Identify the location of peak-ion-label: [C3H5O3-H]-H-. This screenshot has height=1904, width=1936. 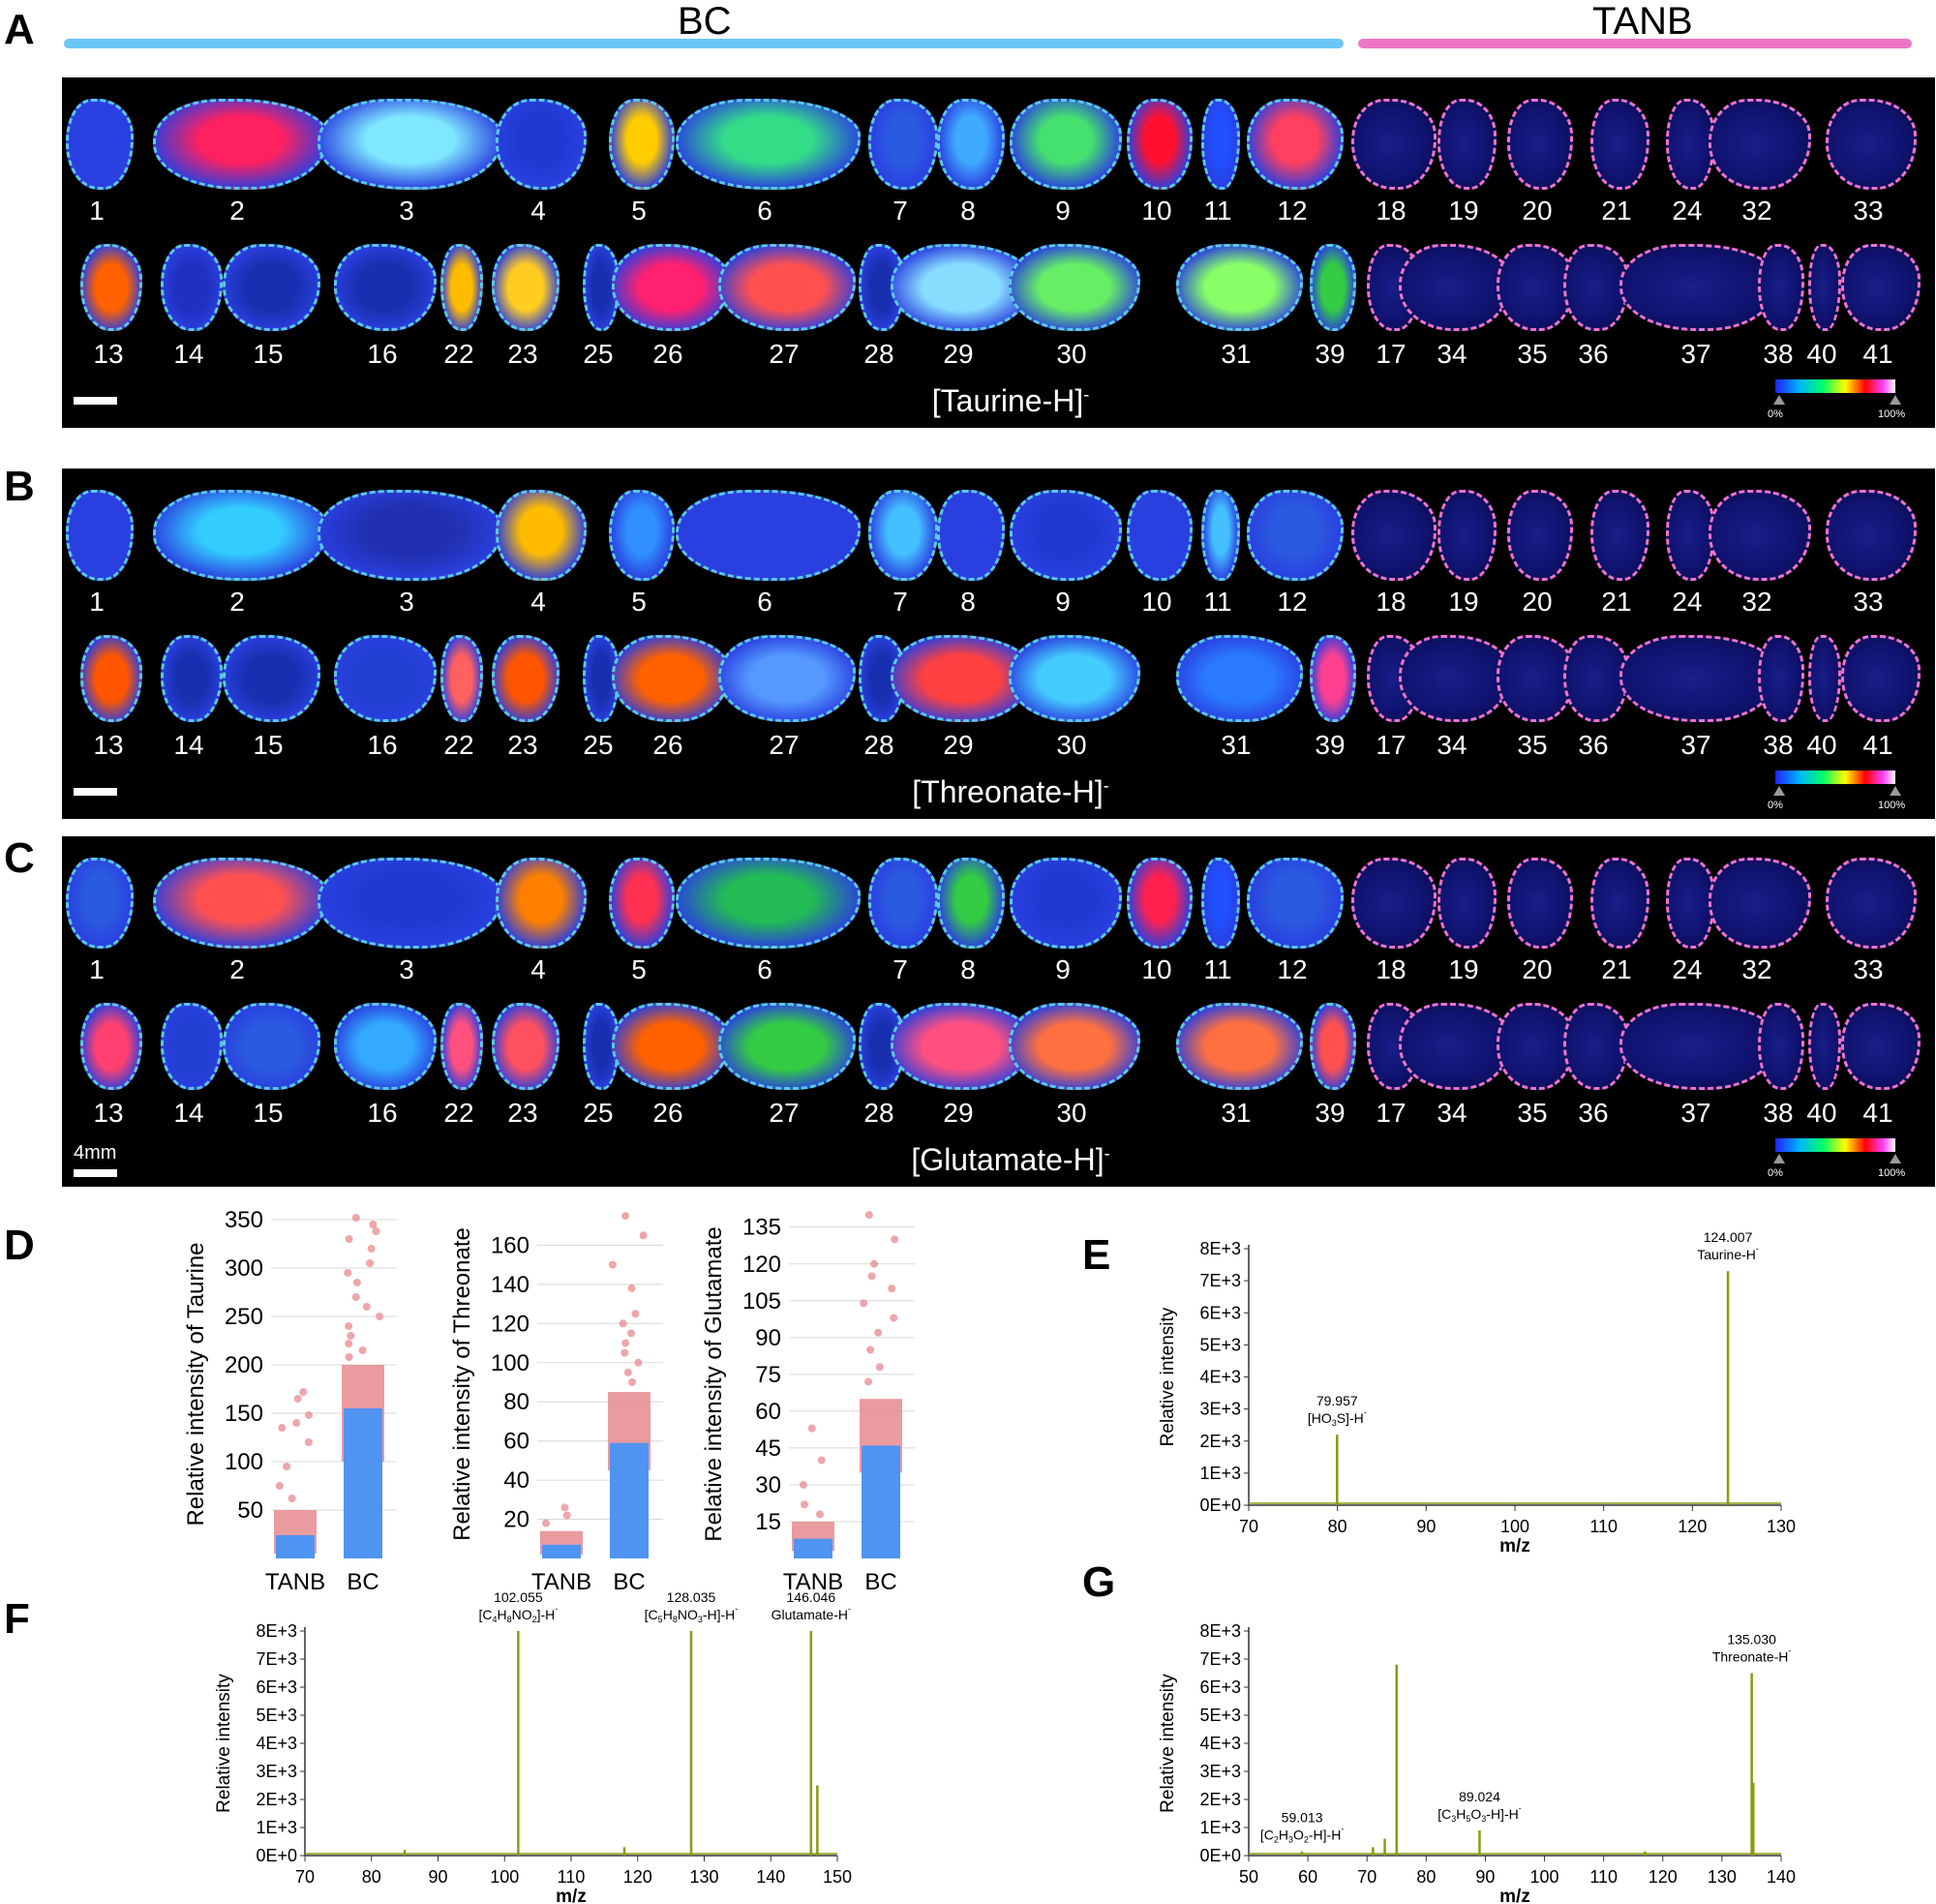
(1479, 1813).